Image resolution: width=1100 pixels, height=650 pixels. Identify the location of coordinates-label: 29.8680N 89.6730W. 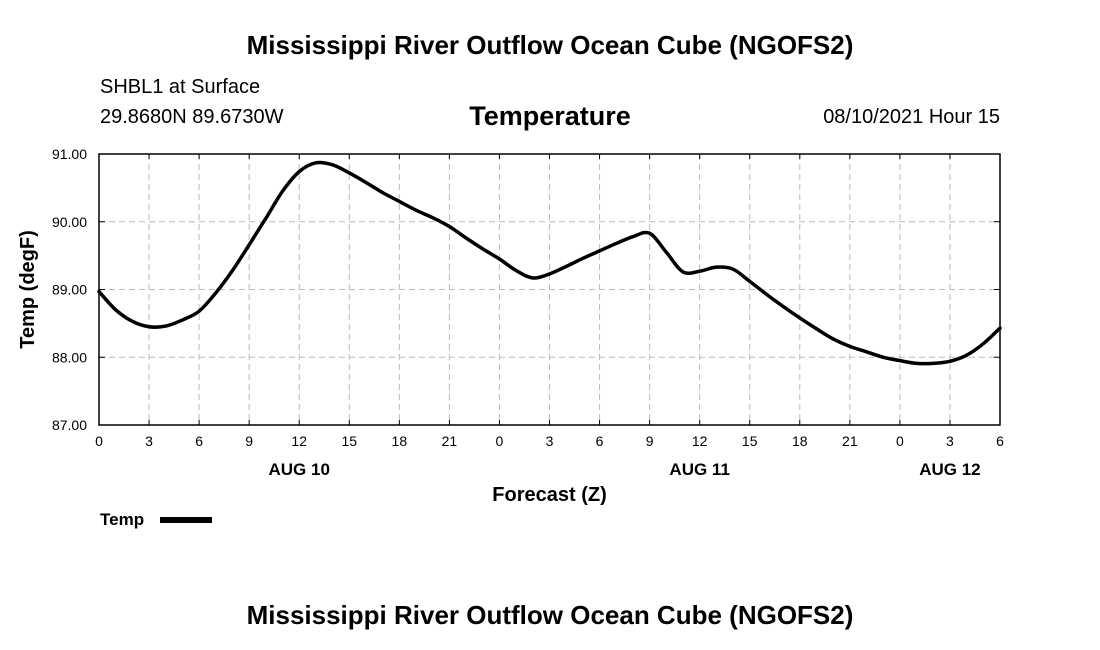
(192, 117).